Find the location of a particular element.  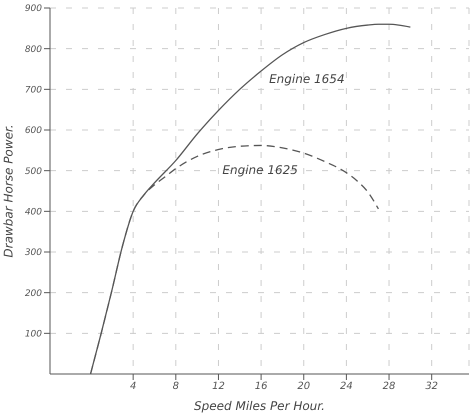

x-tick-label: 8 is located at coordinates (175, 386).